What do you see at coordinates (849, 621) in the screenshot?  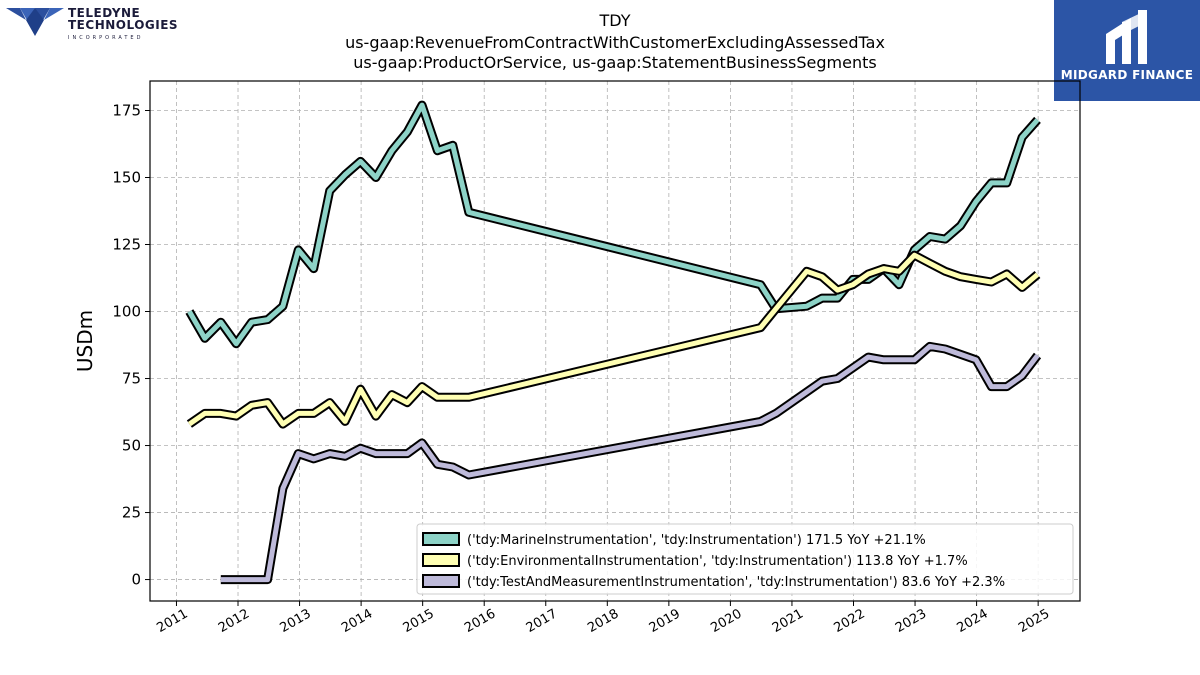 I see `x-tick-label: 2022` at bounding box center [849, 621].